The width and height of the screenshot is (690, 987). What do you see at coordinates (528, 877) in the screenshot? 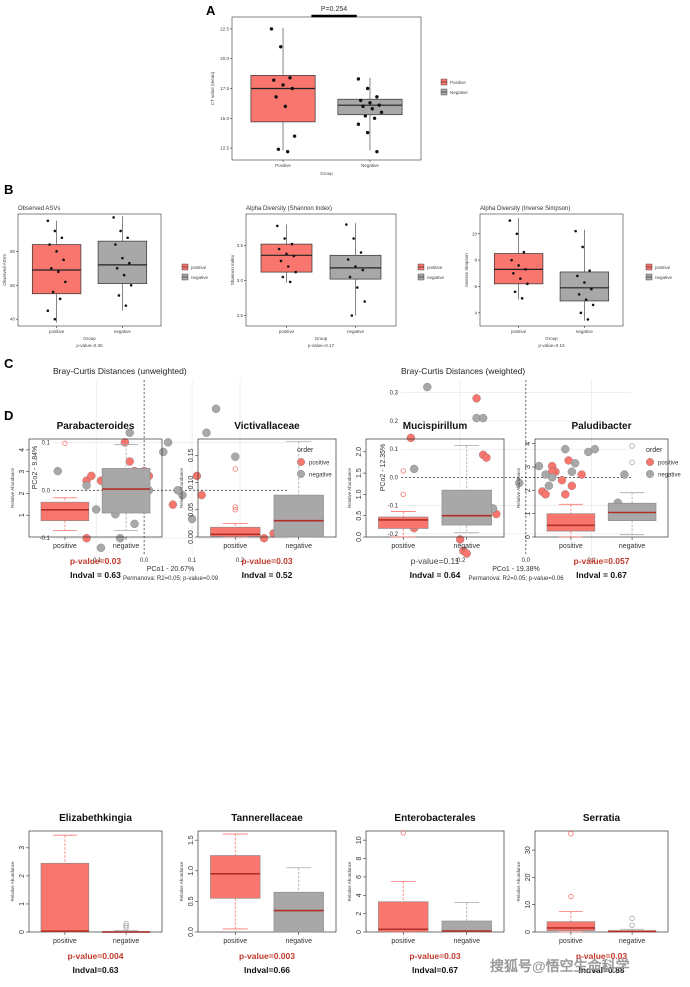
I see `y-tick-label: 20` at bounding box center [528, 877].